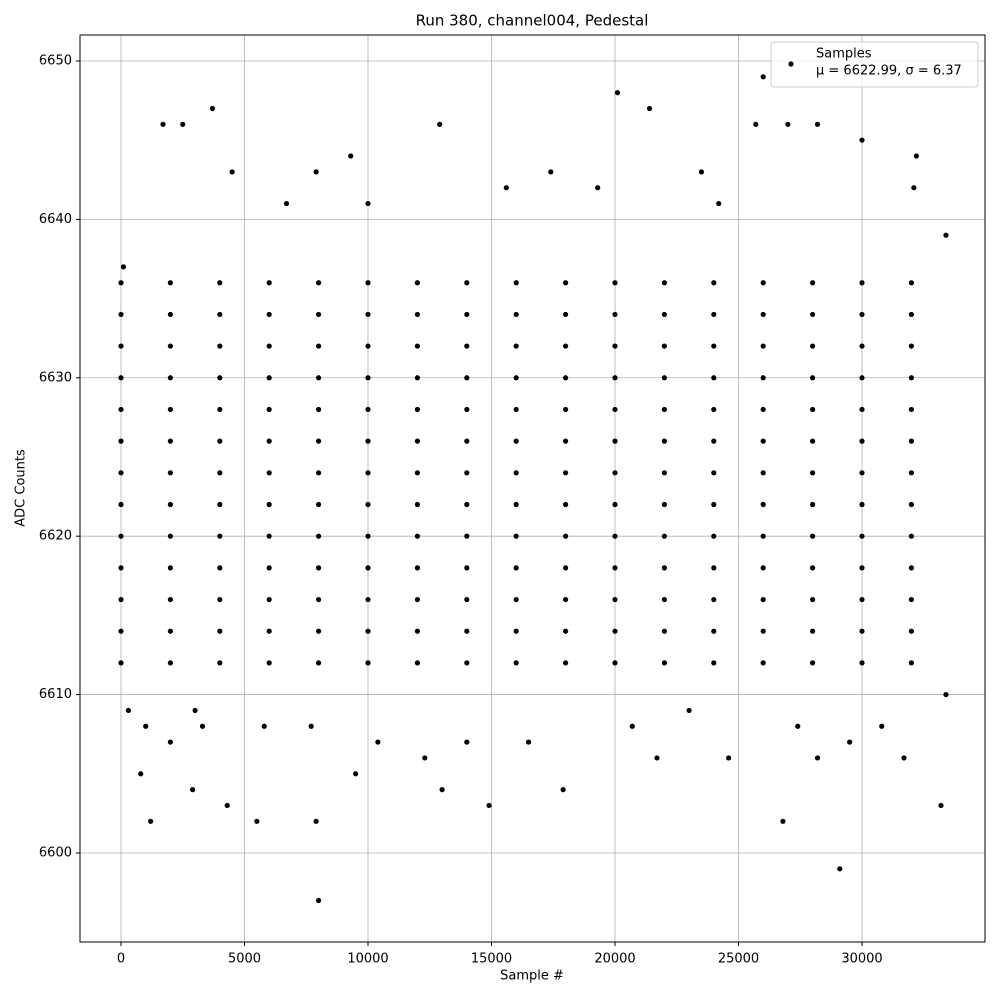 This screenshot has width=1000, height=1004. I want to click on x-tick-label: 0, so click(121, 959).